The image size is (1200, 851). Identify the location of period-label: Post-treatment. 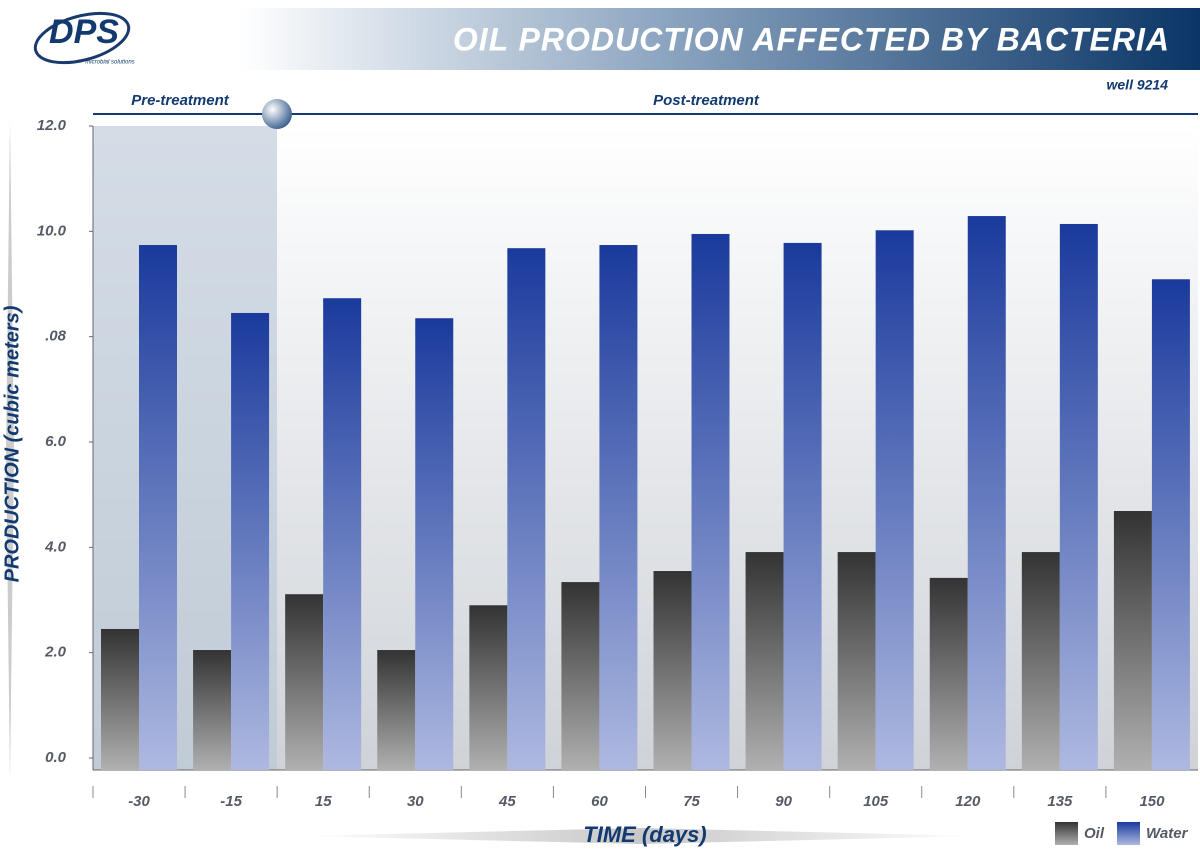
(706, 100).